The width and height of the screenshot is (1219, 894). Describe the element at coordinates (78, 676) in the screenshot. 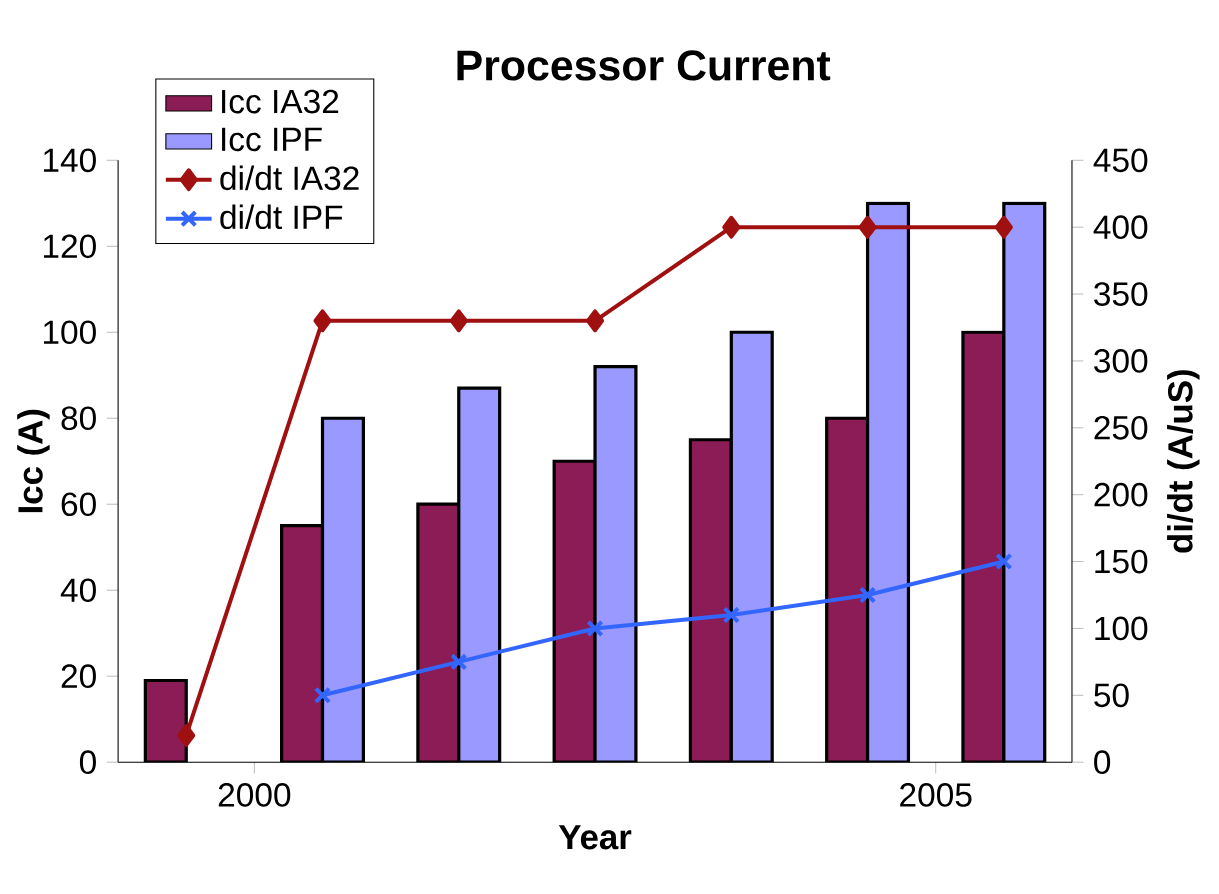

I see `y-tick-label: 20` at that location.